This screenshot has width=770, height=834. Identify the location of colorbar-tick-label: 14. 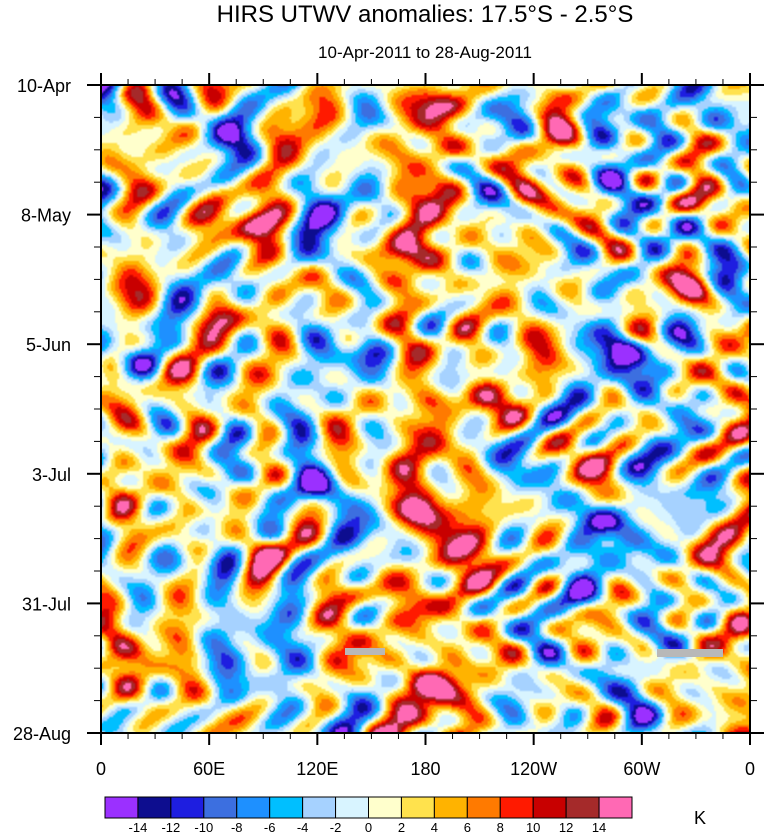
(599, 827).